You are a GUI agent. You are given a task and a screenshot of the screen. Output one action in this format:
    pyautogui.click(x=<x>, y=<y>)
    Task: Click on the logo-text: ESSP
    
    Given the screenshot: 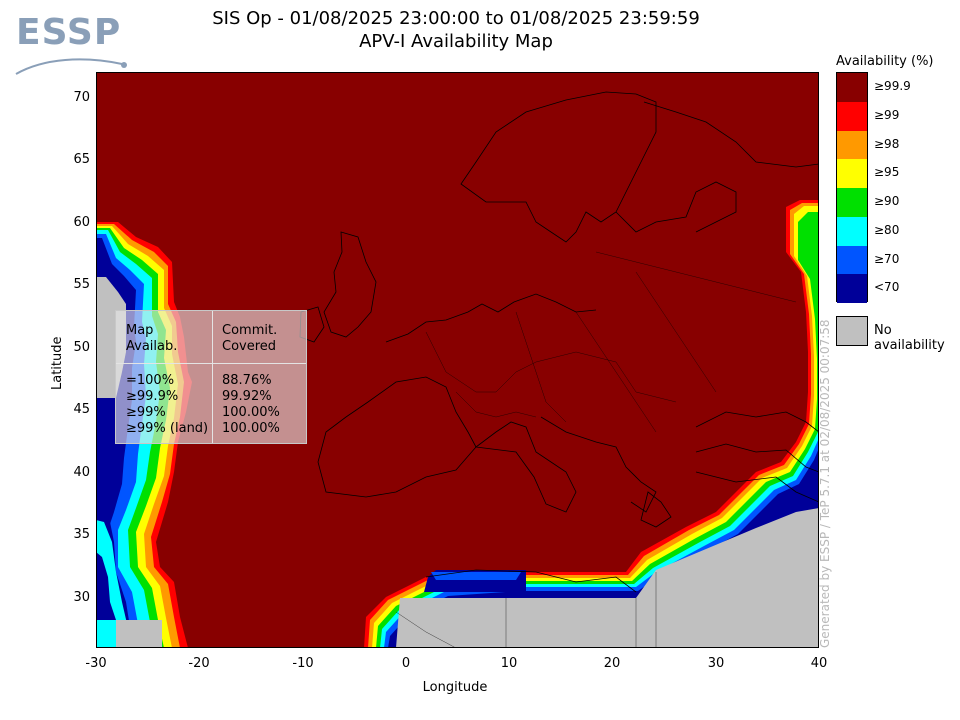 What is the action you would take?
    pyautogui.click(x=69, y=32)
    